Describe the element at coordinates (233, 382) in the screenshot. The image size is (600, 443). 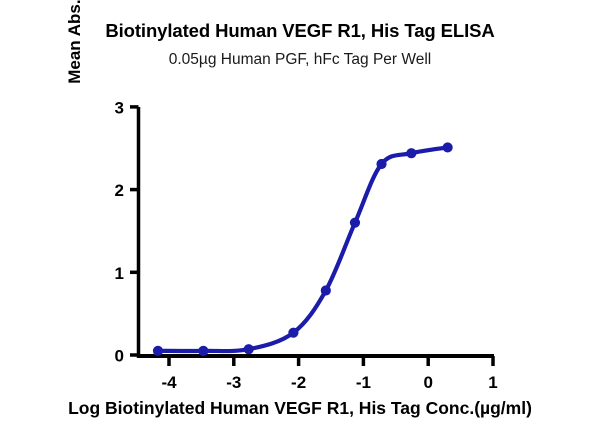
I see `x-tick-label: -3` at that location.